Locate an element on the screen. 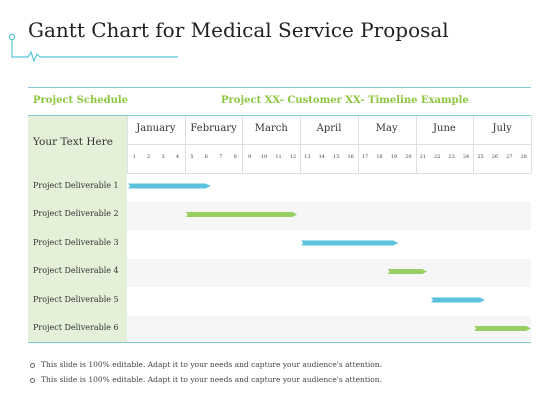  month-label: July is located at coordinates (502, 128).